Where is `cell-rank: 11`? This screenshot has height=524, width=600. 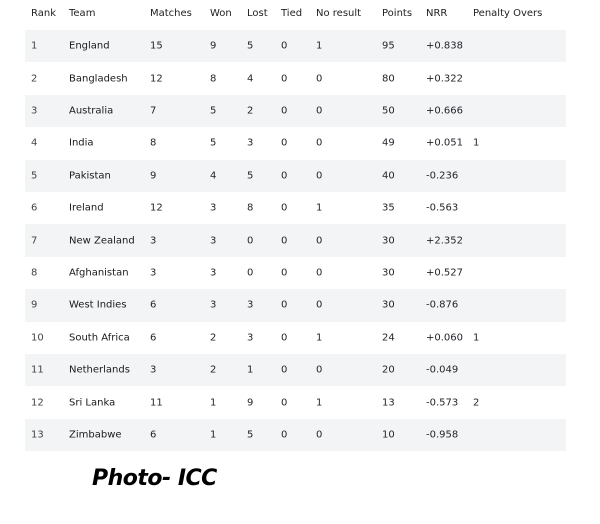 cell-rank: 11 is located at coordinates (37, 370).